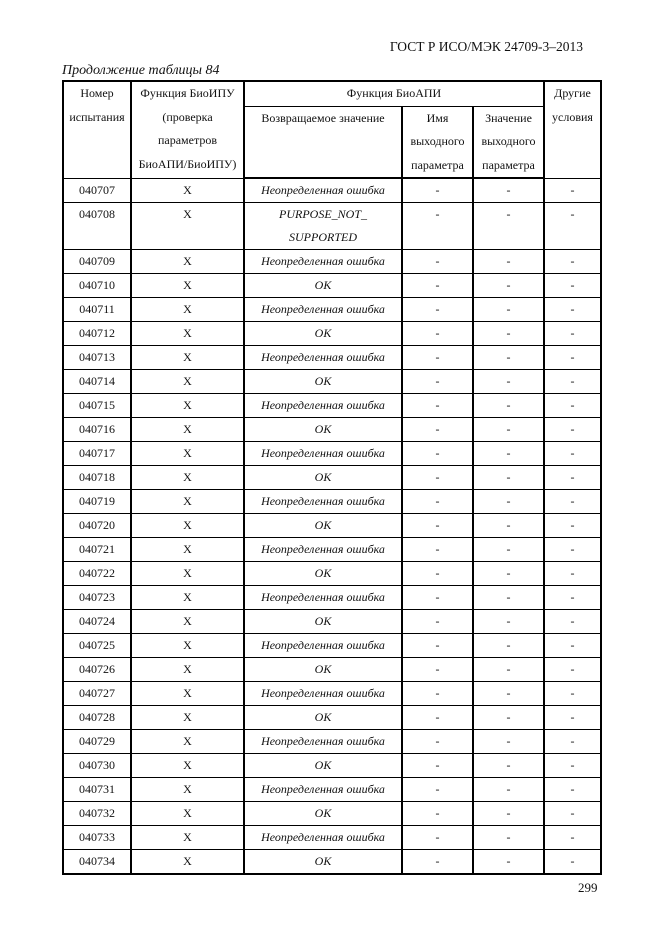 The width and height of the screenshot is (661, 935). Describe the element at coordinates (97, 862) in the screenshot. I see `cell-test-number: 040734` at that location.